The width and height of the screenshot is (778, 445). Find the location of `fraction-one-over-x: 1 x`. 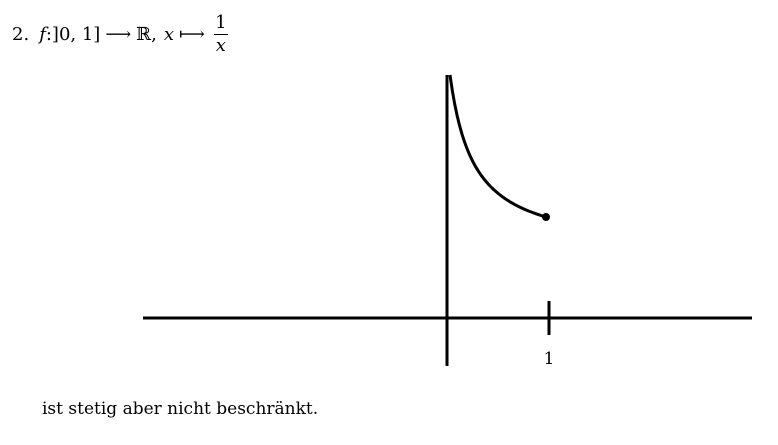

fraction-one-over-x: 1 x is located at coordinates (220, 33).